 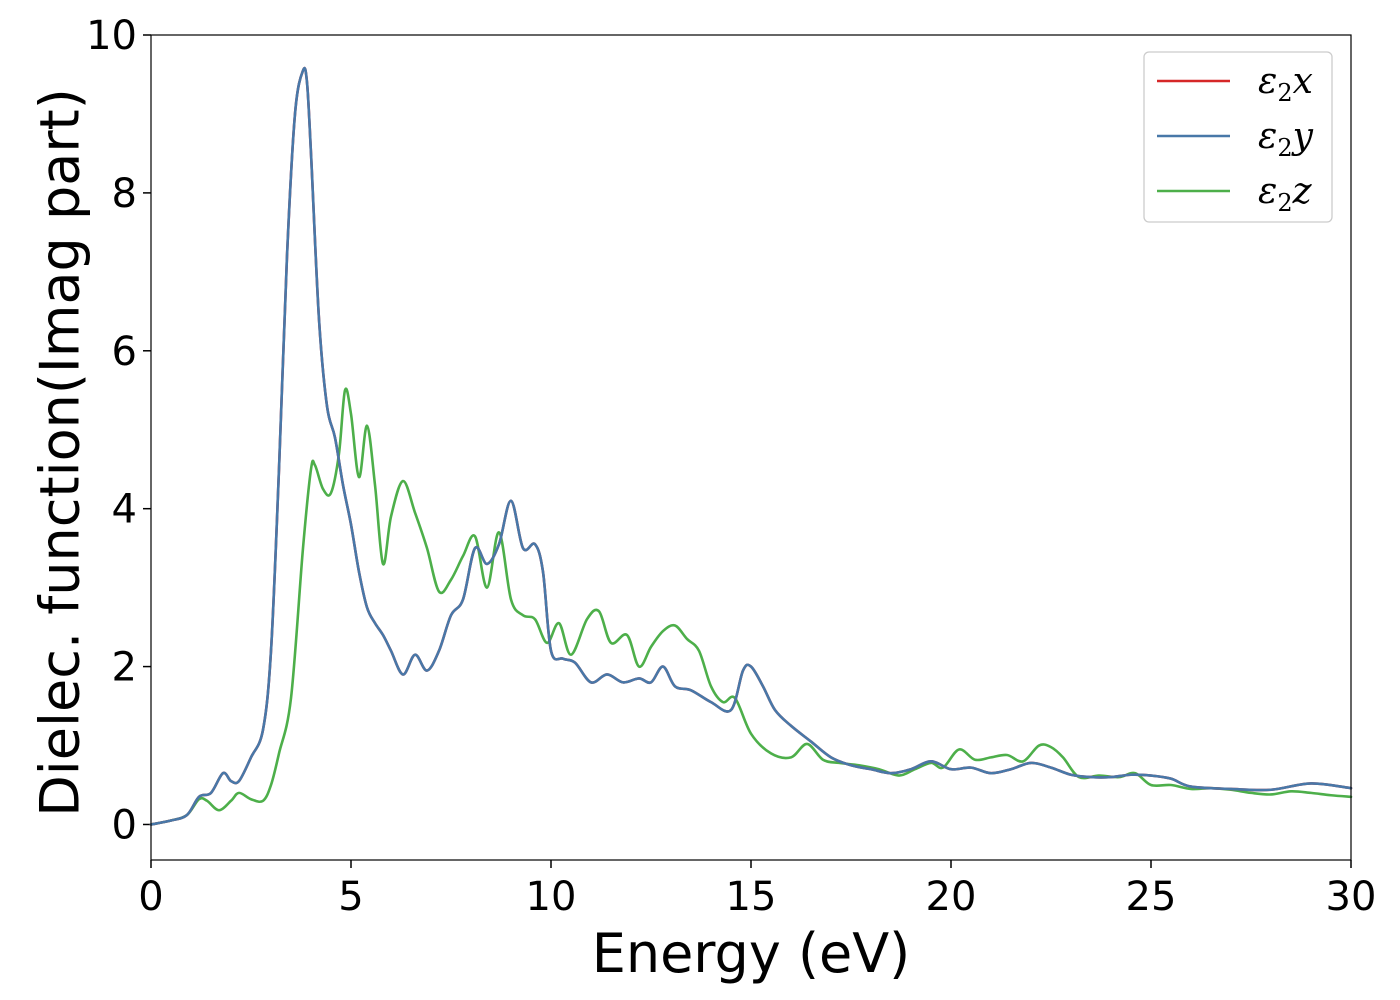 What do you see at coordinates (124, 668) in the screenshot?
I see `y-tick-label: 2` at bounding box center [124, 668].